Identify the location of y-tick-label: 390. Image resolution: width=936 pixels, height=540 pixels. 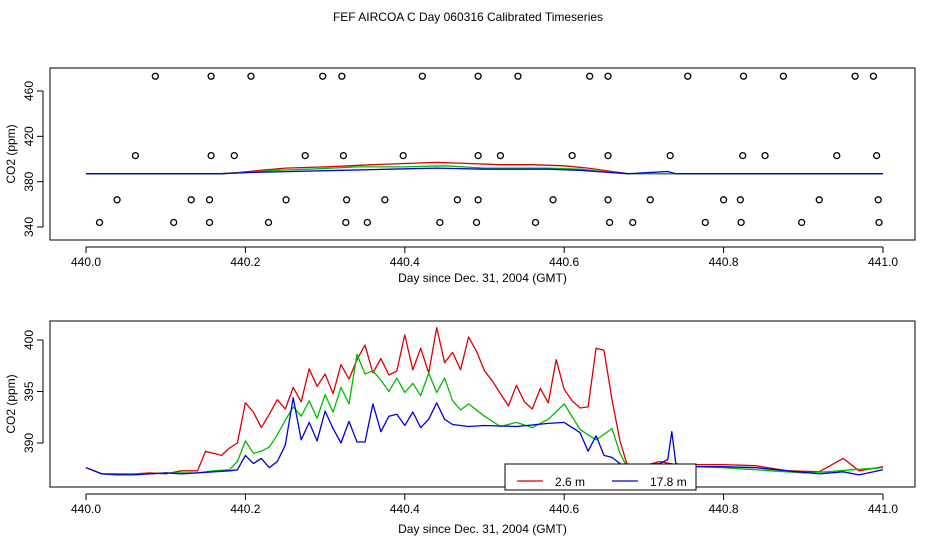
(29, 443).